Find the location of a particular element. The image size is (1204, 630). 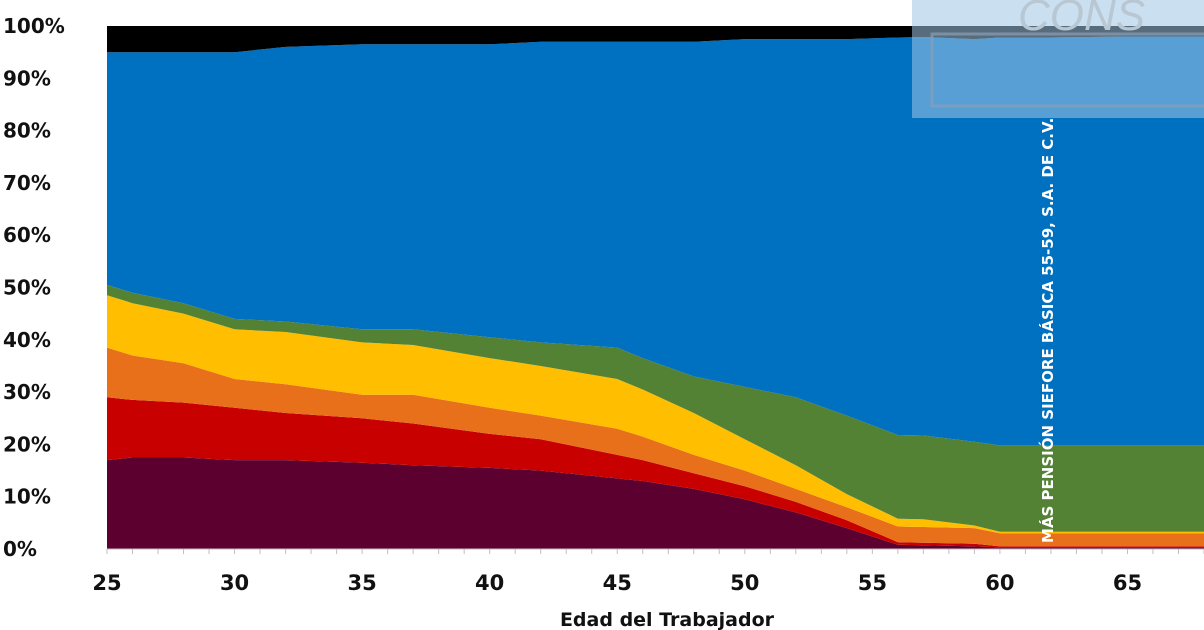

y-tick-label: 90% is located at coordinates (27, 78).